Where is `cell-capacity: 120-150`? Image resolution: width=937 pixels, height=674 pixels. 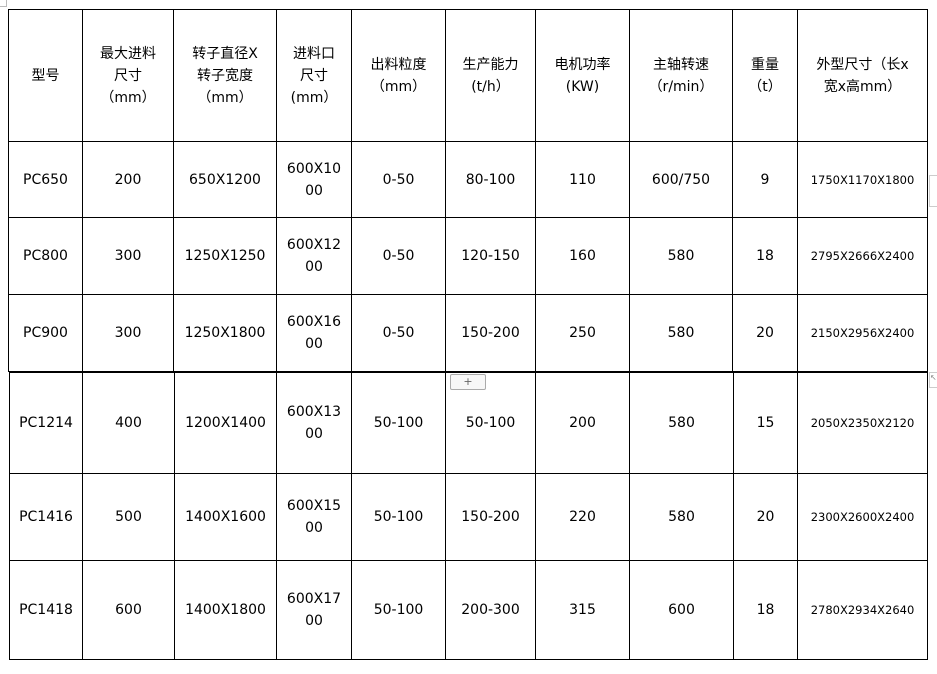 cell-capacity: 120-150 is located at coordinates (490, 256).